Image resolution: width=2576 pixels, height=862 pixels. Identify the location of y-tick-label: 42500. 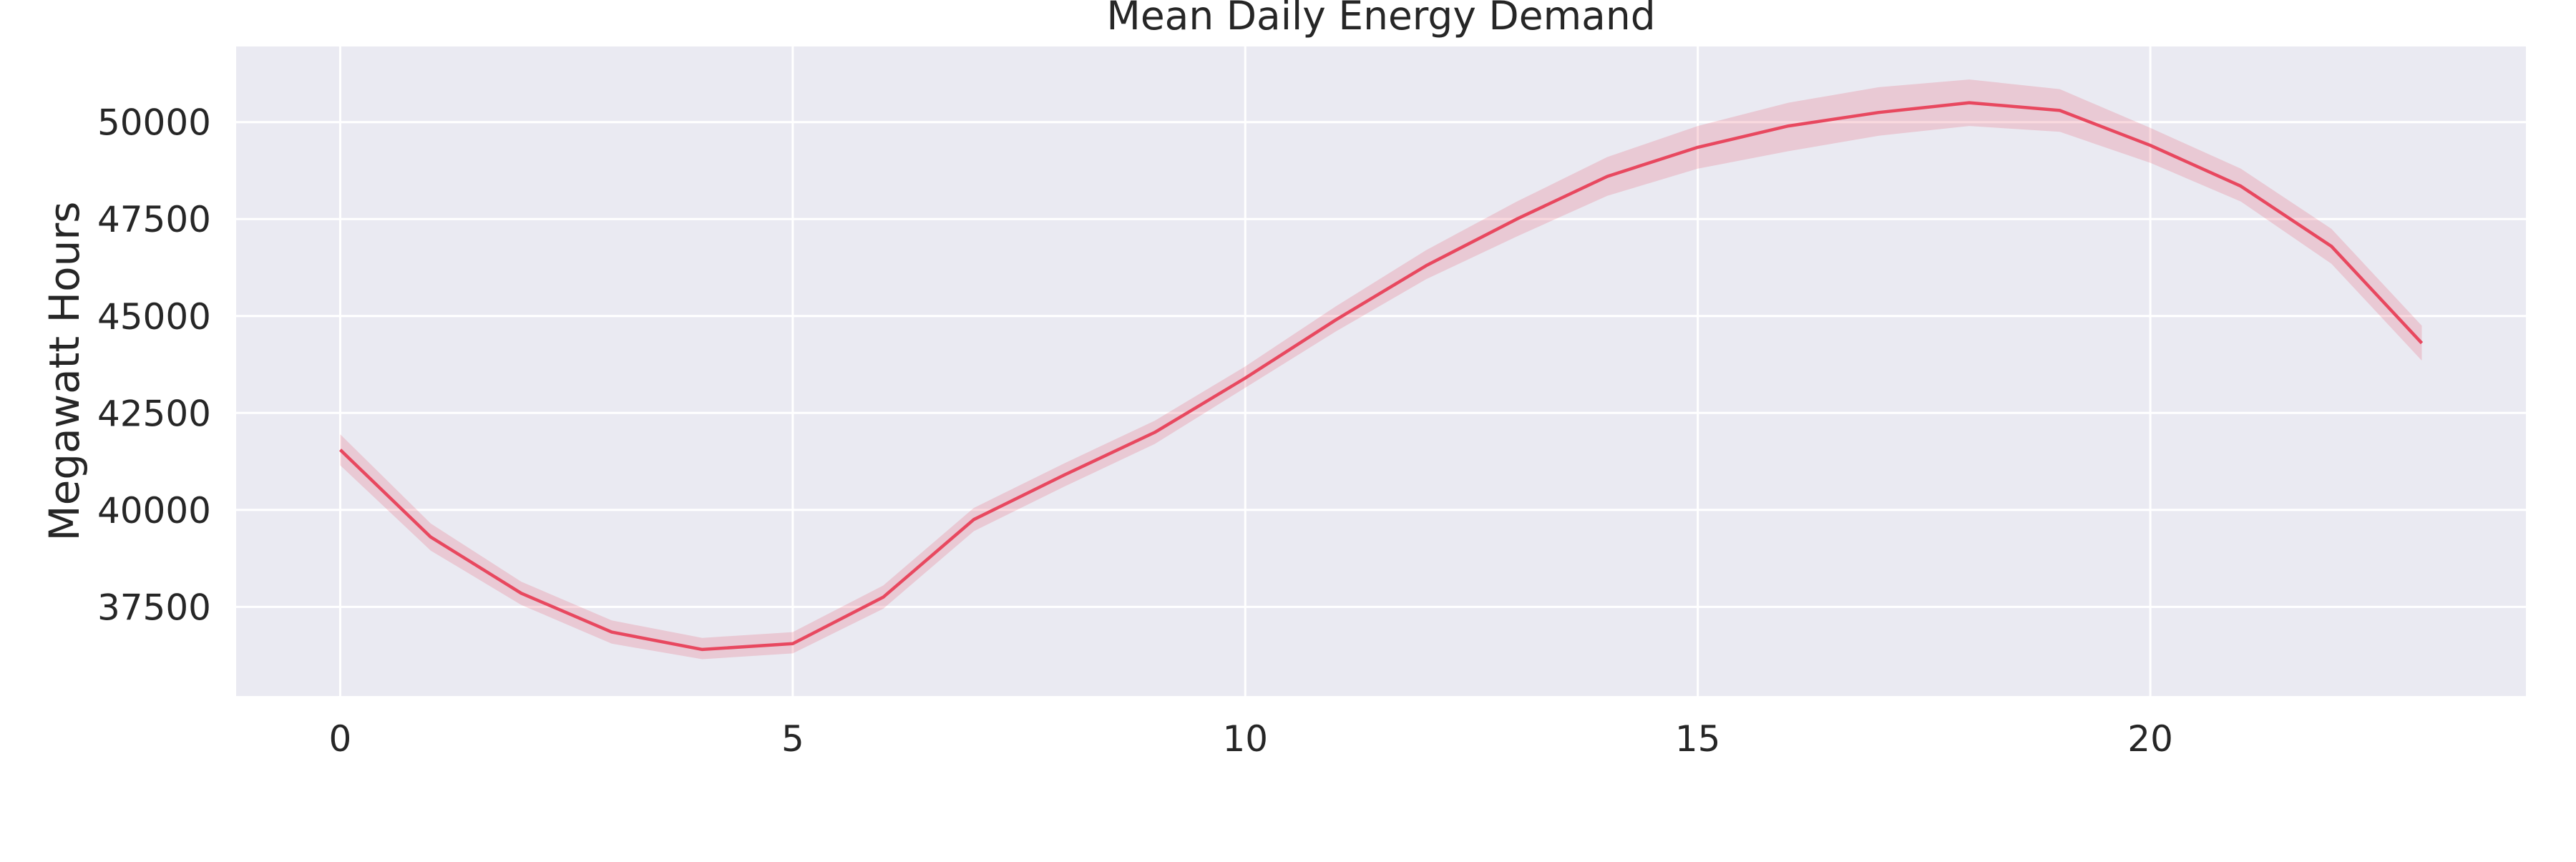
(154, 413).